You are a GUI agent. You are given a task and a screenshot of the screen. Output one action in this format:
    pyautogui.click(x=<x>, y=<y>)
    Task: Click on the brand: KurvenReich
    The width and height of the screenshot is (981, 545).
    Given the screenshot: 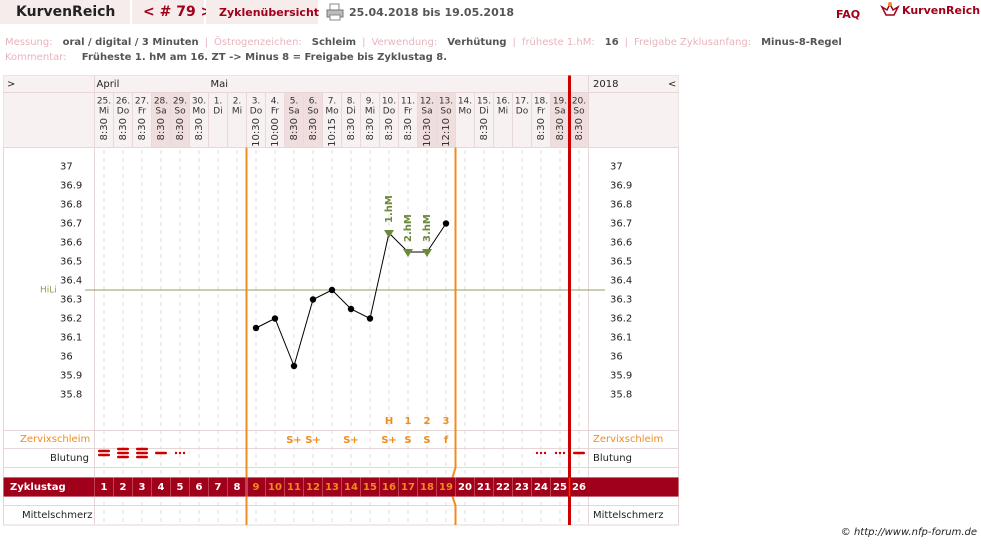 What is the action you would take?
    pyautogui.click(x=66, y=12)
    